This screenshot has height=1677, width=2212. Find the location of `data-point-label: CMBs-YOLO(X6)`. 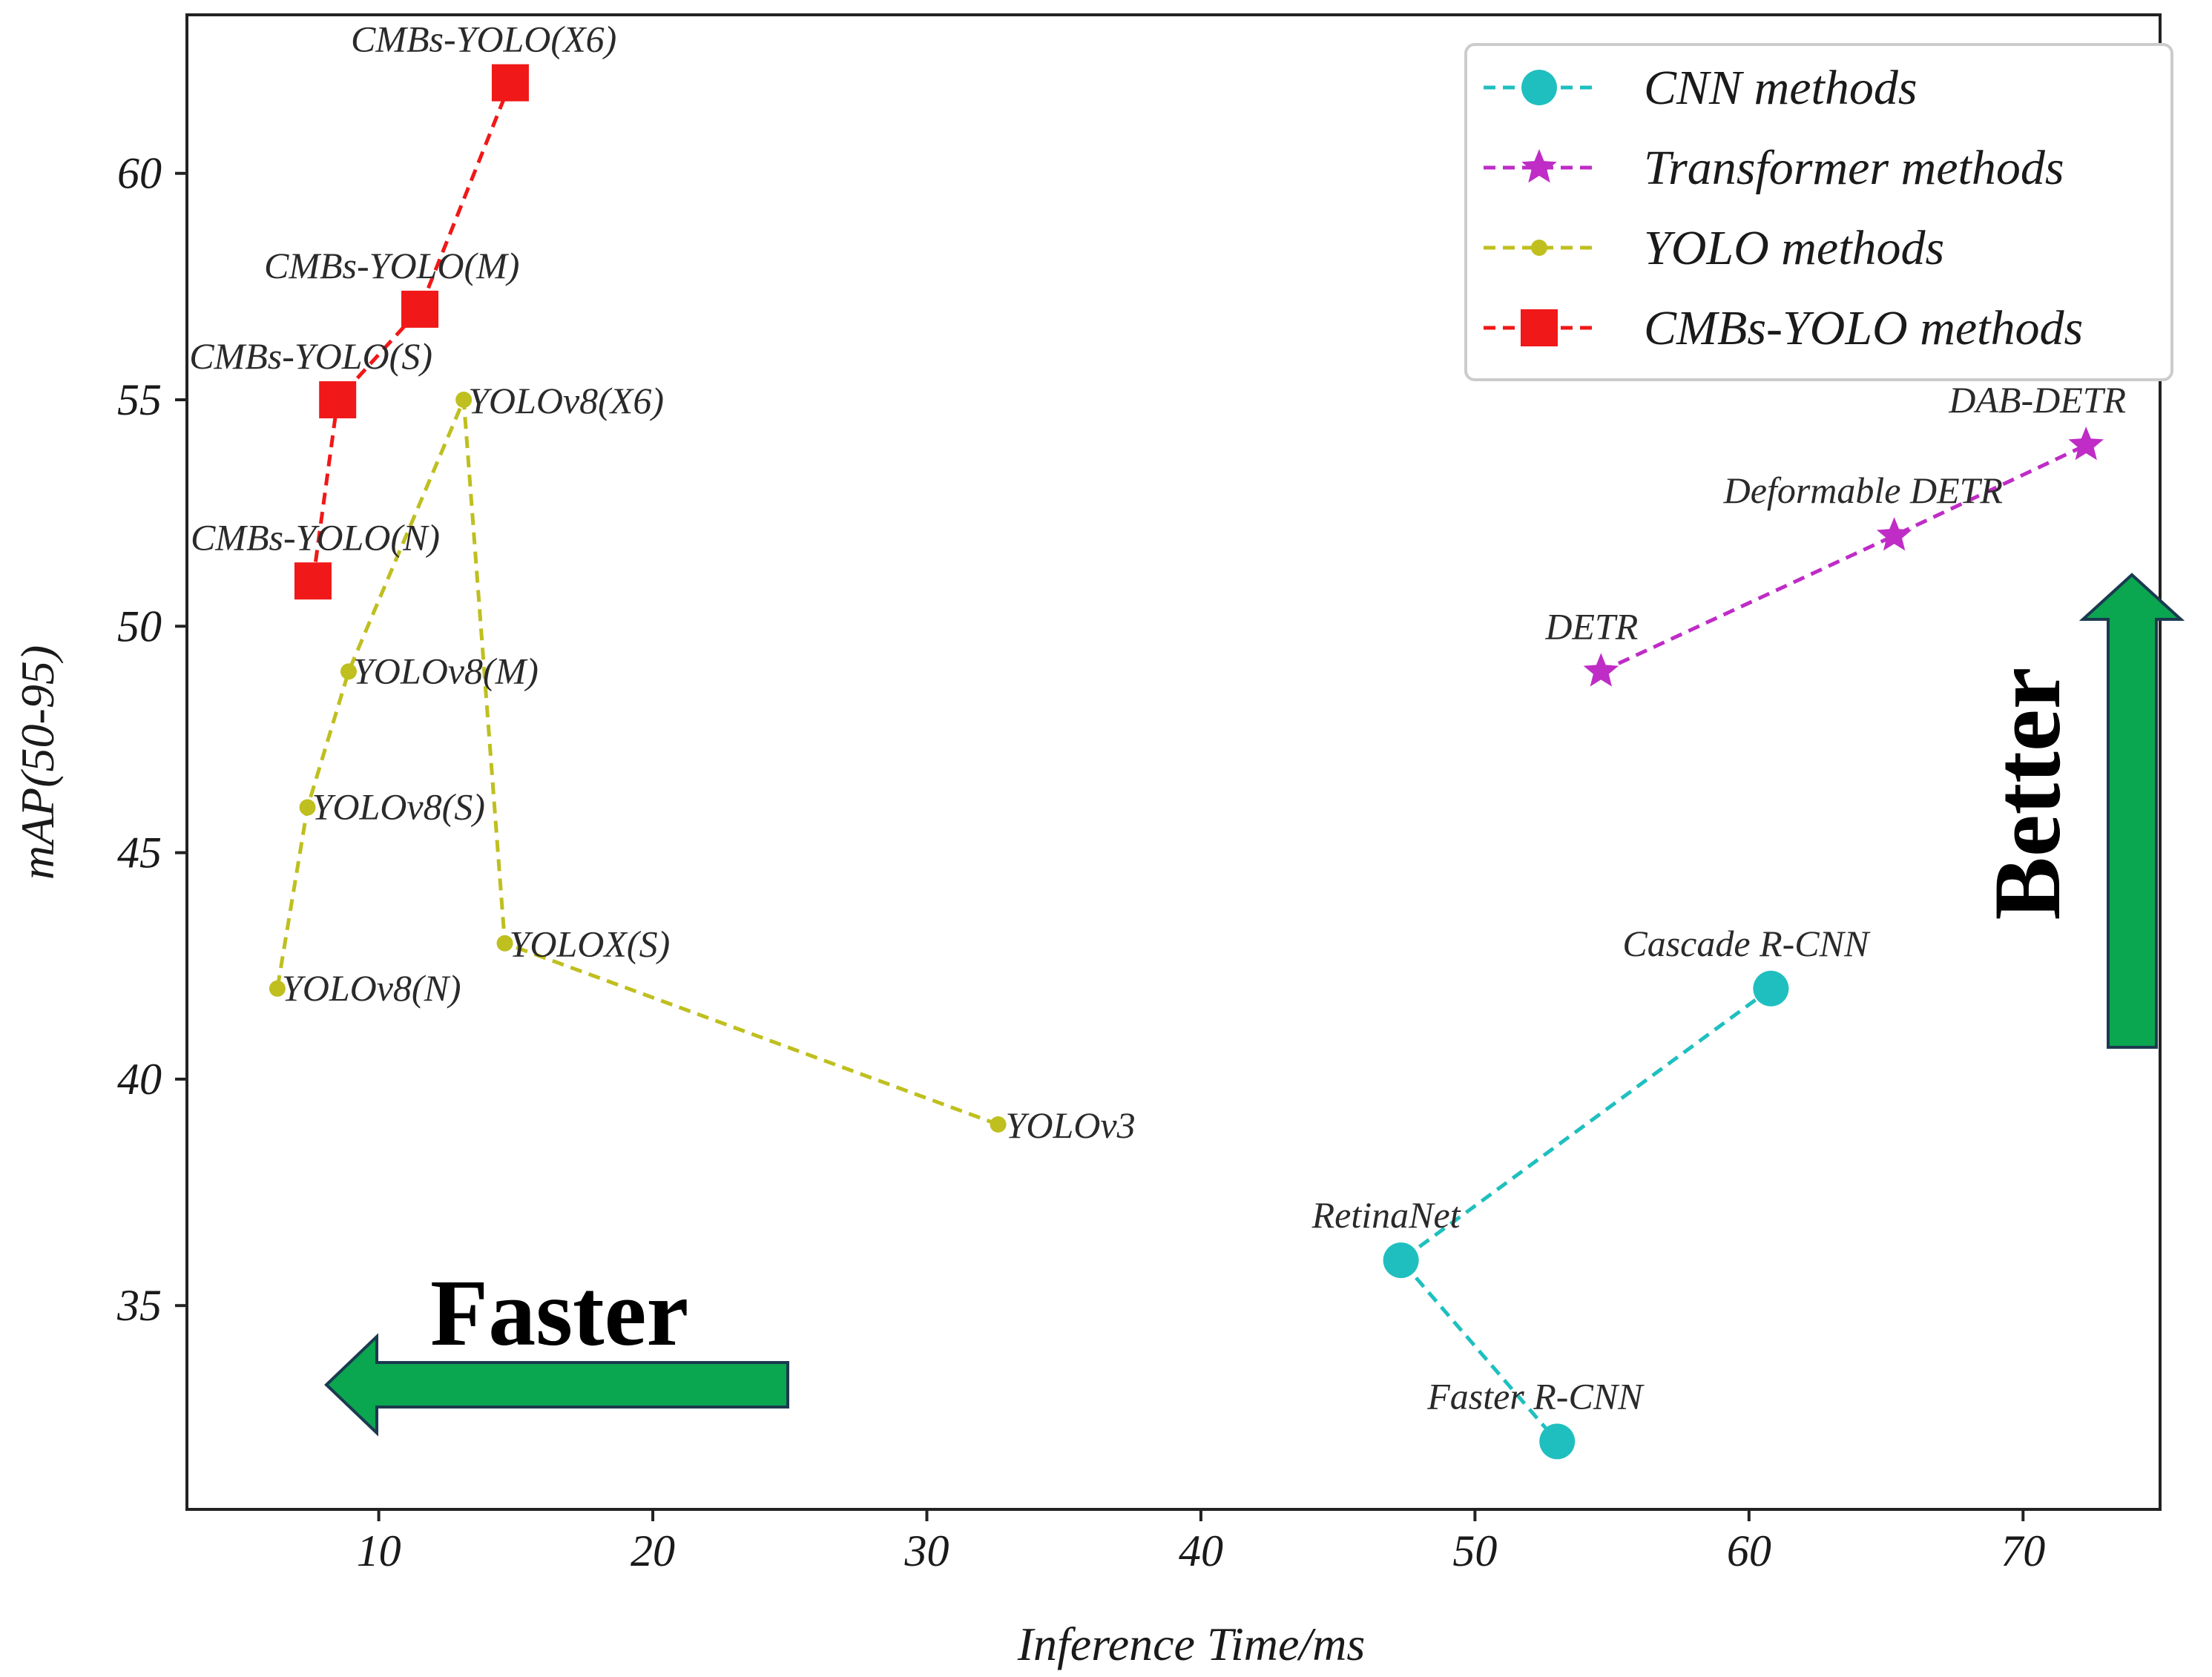

data-point-label: CMBs-YOLO(X6) is located at coordinates (484, 40).